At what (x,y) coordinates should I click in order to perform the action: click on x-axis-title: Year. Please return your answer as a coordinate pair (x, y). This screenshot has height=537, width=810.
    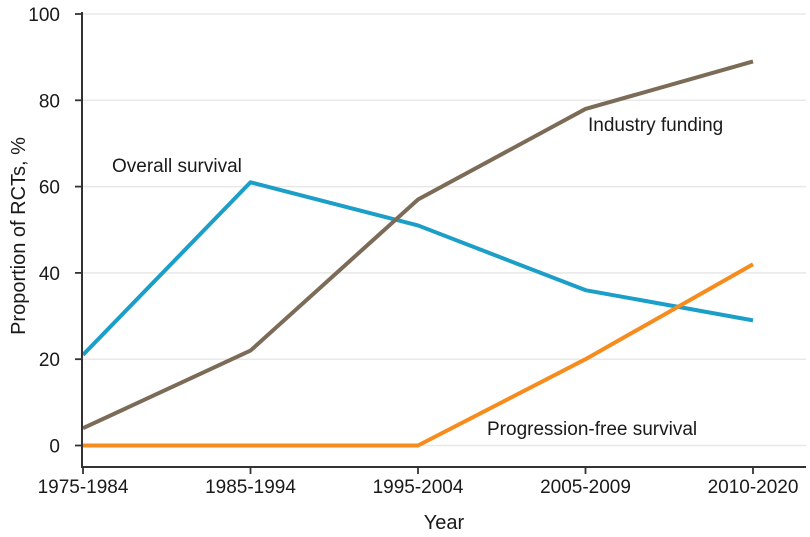
    Looking at the image, I should click on (444, 523).